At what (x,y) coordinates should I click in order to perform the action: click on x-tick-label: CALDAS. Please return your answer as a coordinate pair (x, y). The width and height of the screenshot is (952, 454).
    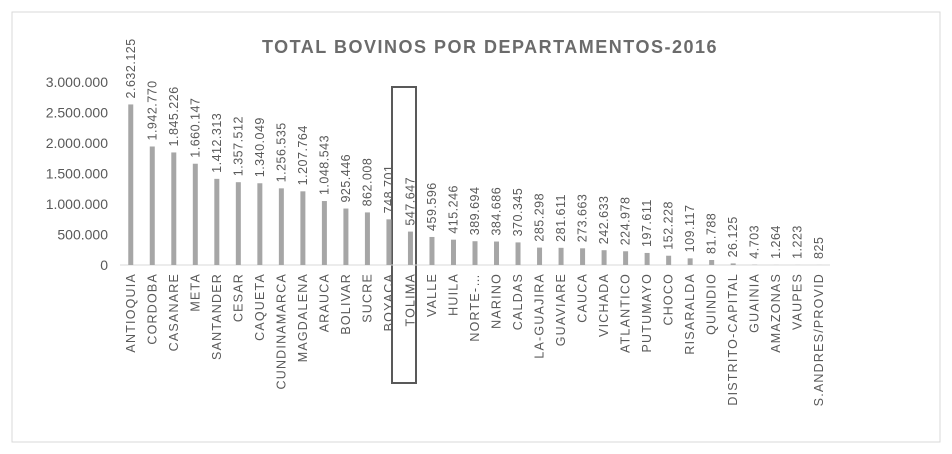
    Looking at the image, I should click on (518, 301).